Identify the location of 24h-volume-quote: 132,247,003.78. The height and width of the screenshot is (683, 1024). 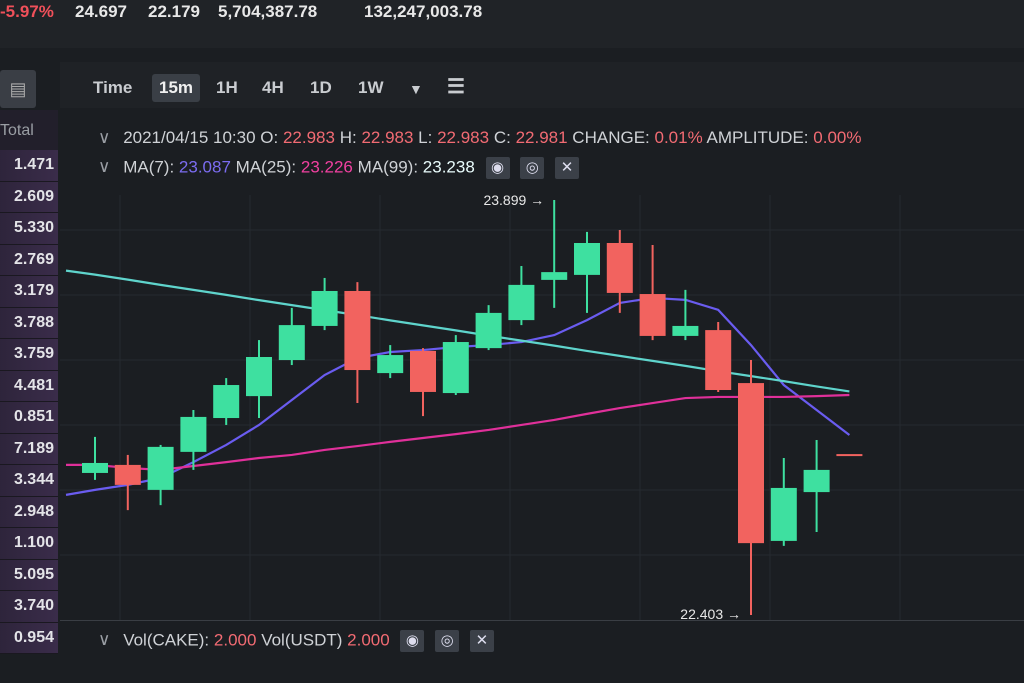
(423, 11).